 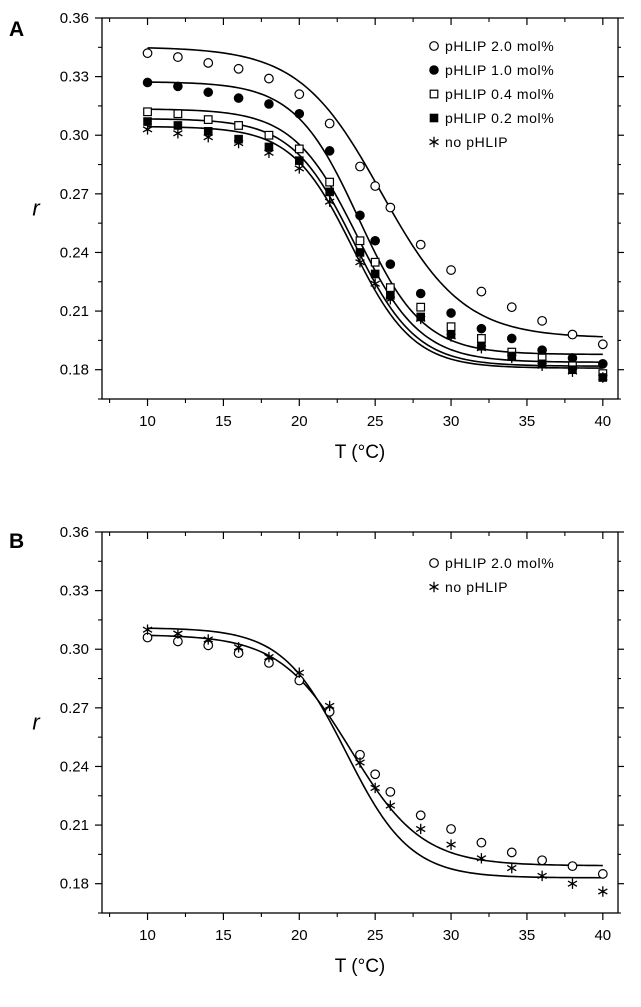 I want to click on legend-label: pHLIP 1.0 mol%, so click(x=499, y=70).